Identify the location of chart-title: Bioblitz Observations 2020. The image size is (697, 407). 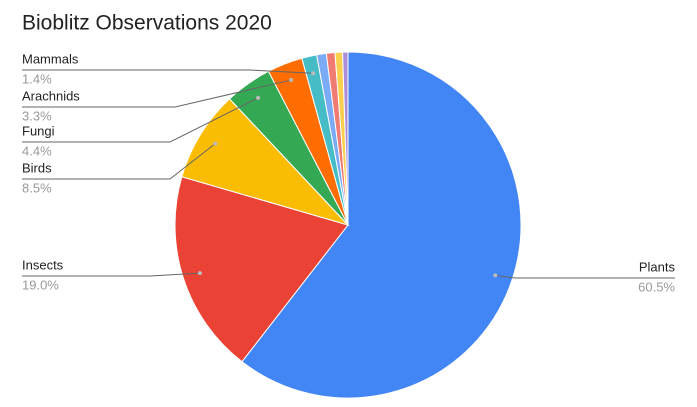
(147, 23).